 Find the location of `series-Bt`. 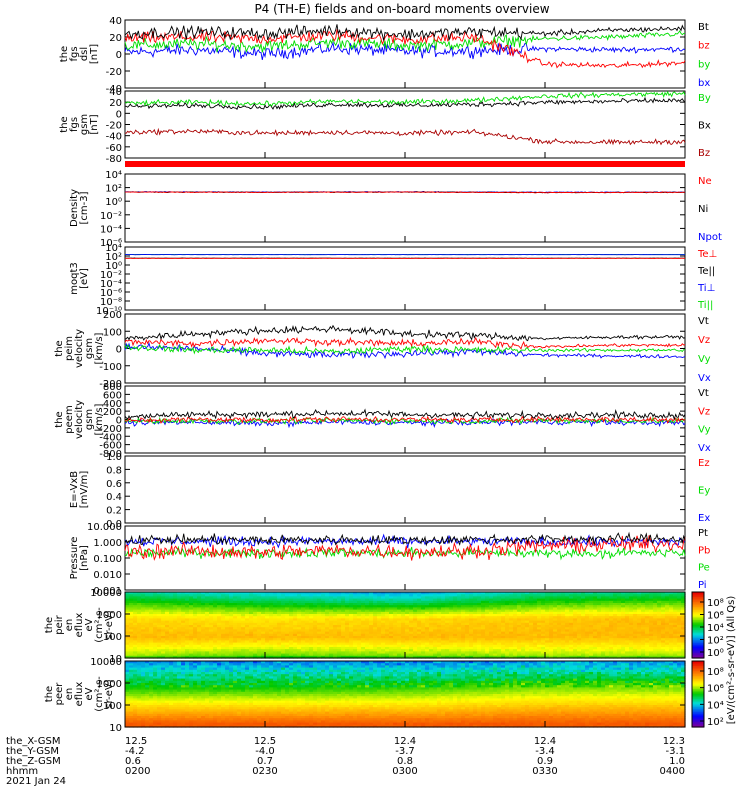

series-Bt is located at coordinates (405, 32).